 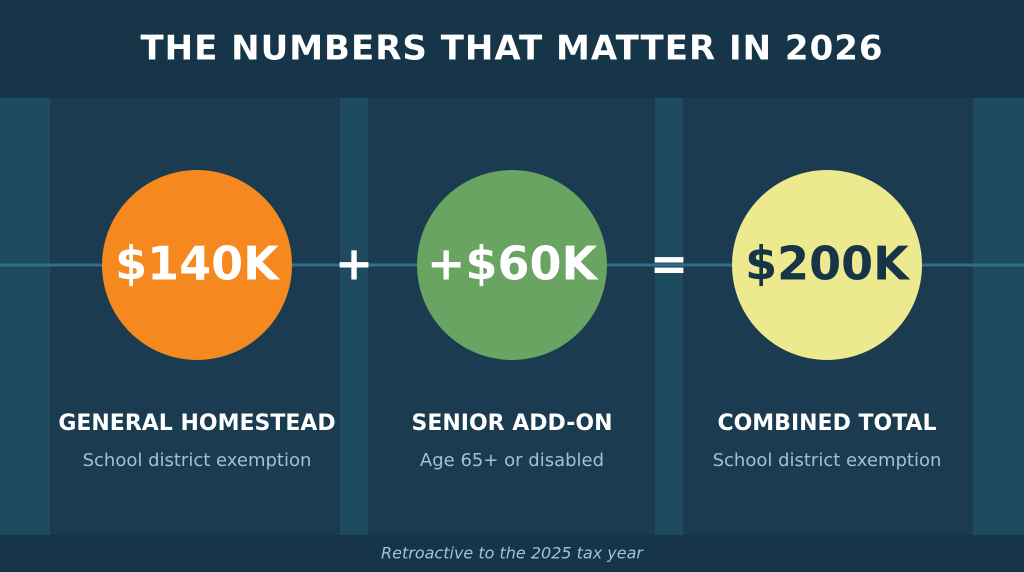 I want to click on title: THE NUMBERS THAT MATTER IN 2026, so click(x=511, y=49).